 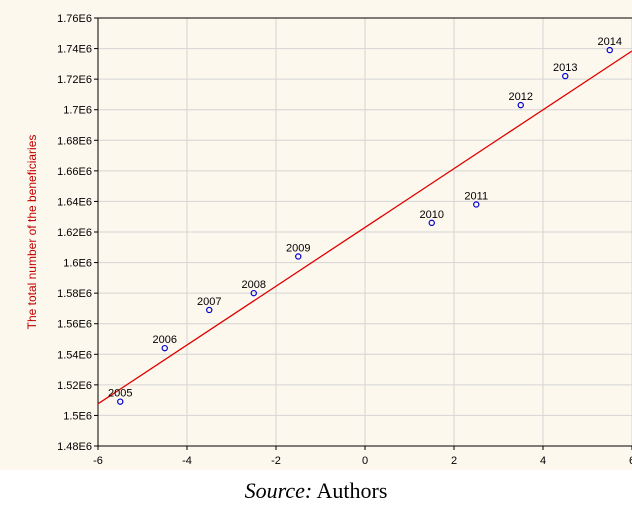 What do you see at coordinates (32, 232) in the screenshot?
I see `y-axis-label: The total number of the beneficiaries` at bounding box center [32, 232].